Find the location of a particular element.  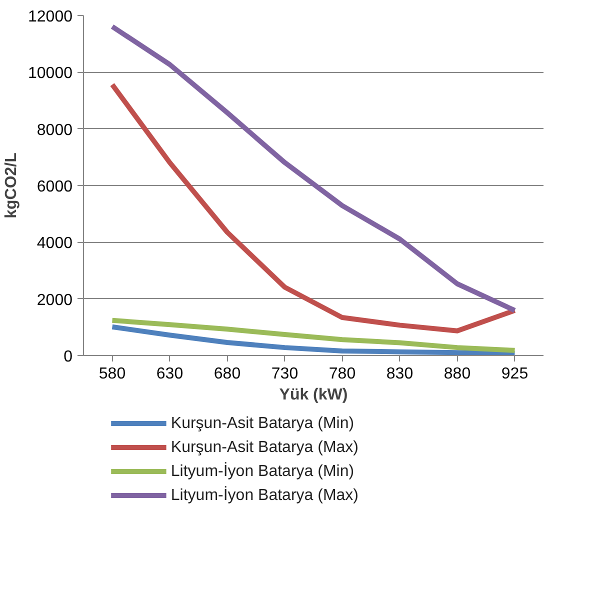

x-tick-label: 580 is located at coordinates (112, 374).